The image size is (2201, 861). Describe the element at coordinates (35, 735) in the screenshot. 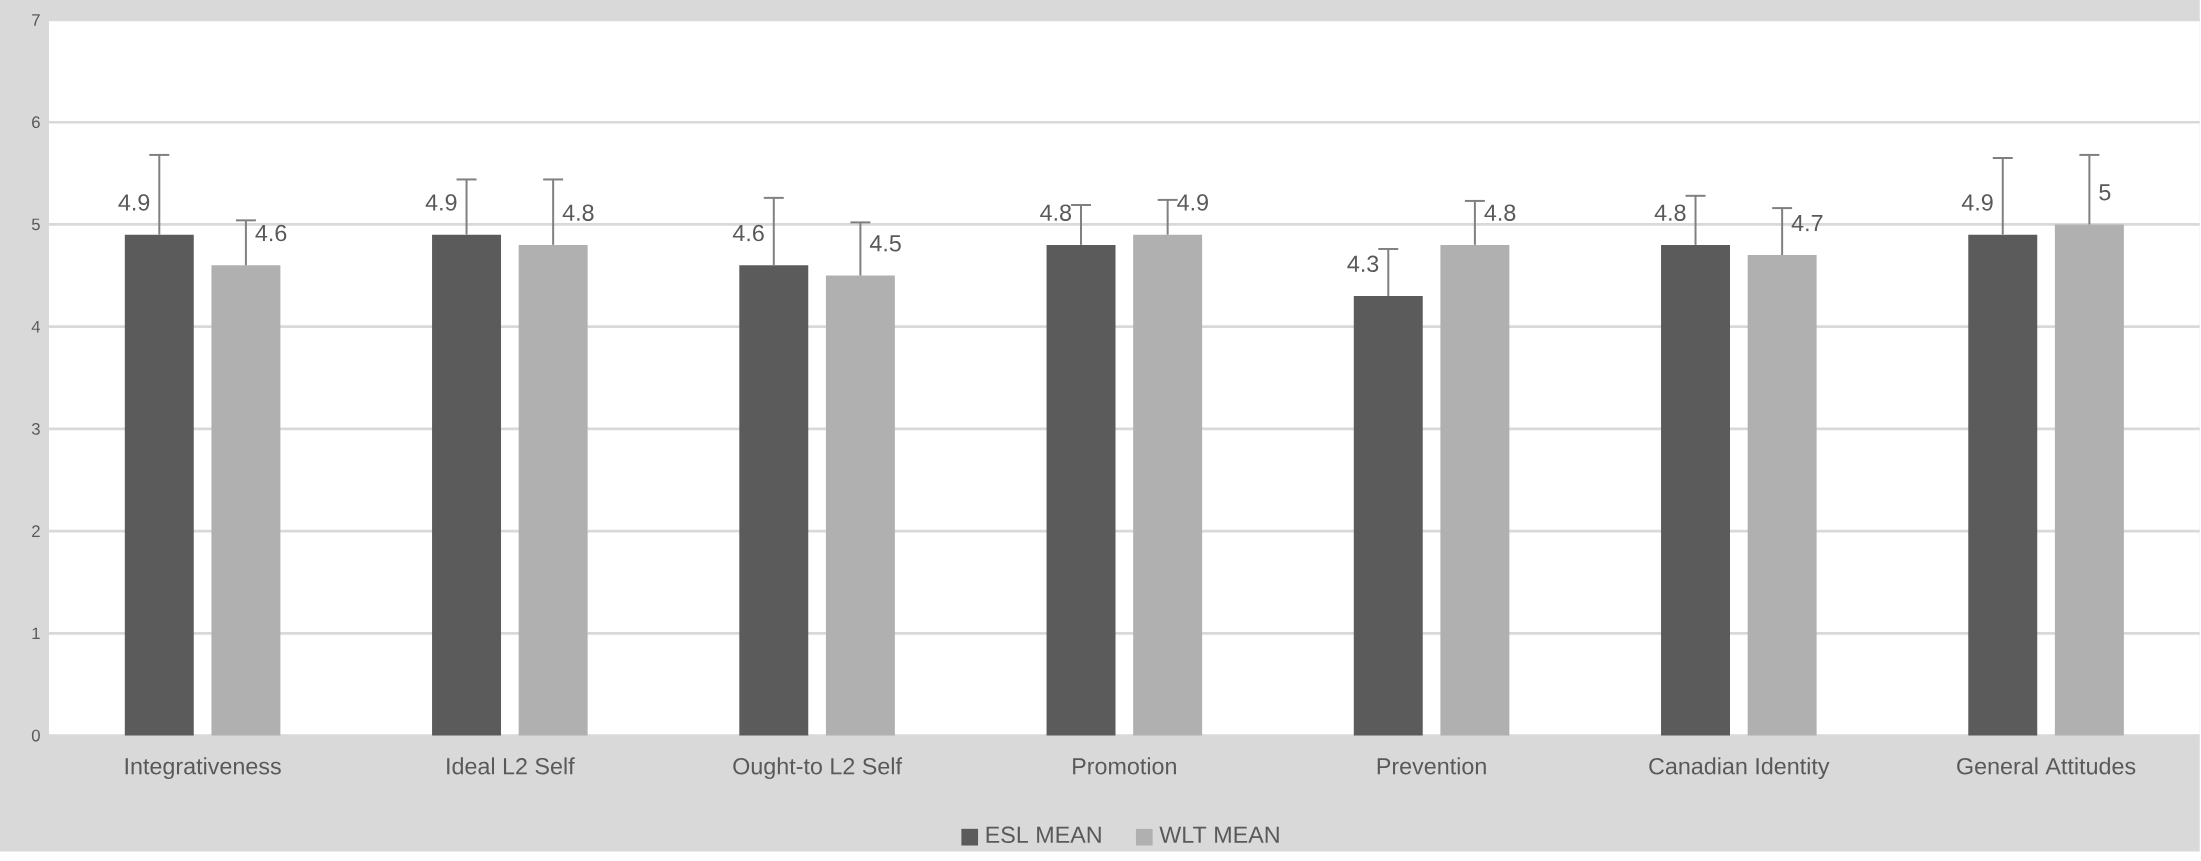

I see `y-tick-label: 0` at that location.